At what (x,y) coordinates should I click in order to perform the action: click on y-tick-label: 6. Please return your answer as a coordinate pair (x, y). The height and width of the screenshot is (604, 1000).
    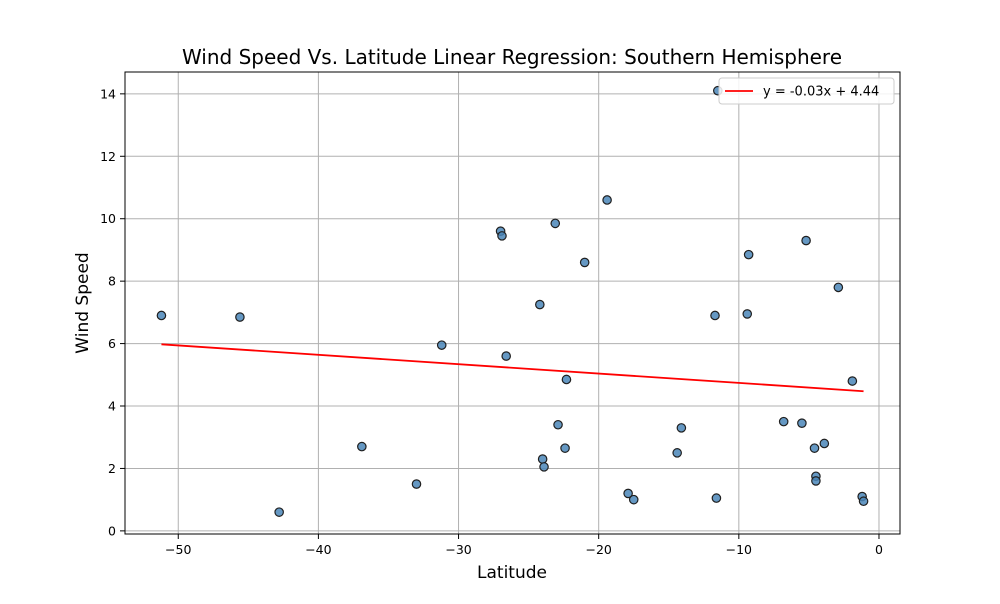
    Looking at the image, I should click on (112, 343).